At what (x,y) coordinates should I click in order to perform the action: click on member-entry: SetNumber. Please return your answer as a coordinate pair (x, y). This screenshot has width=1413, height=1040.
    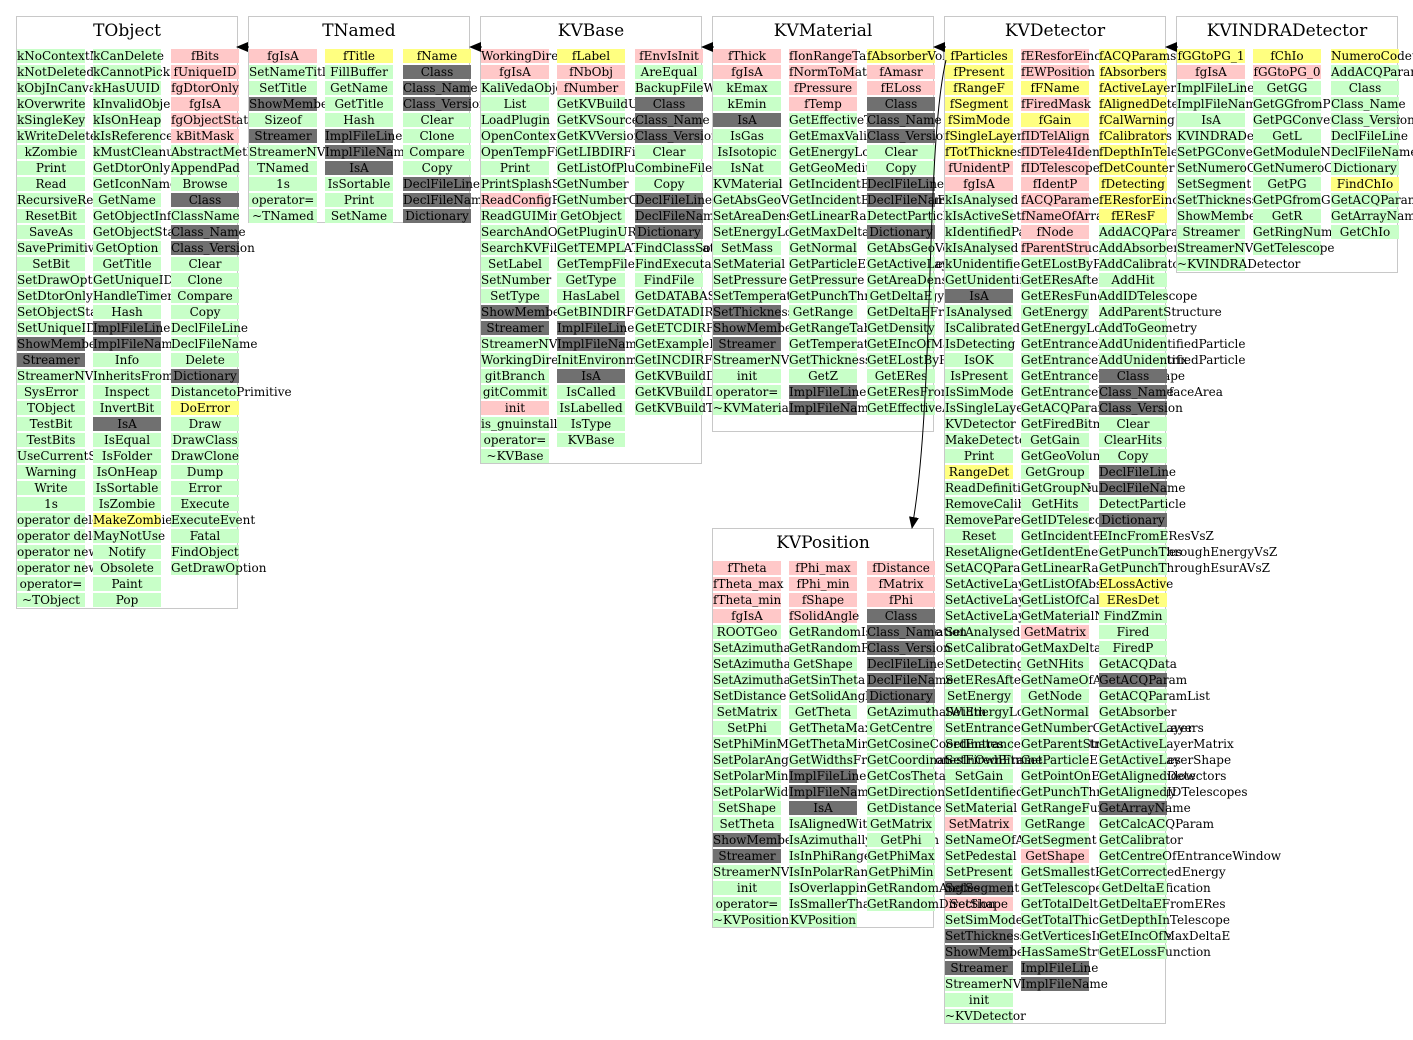
    Looking at the image, I should click on (516, 280).